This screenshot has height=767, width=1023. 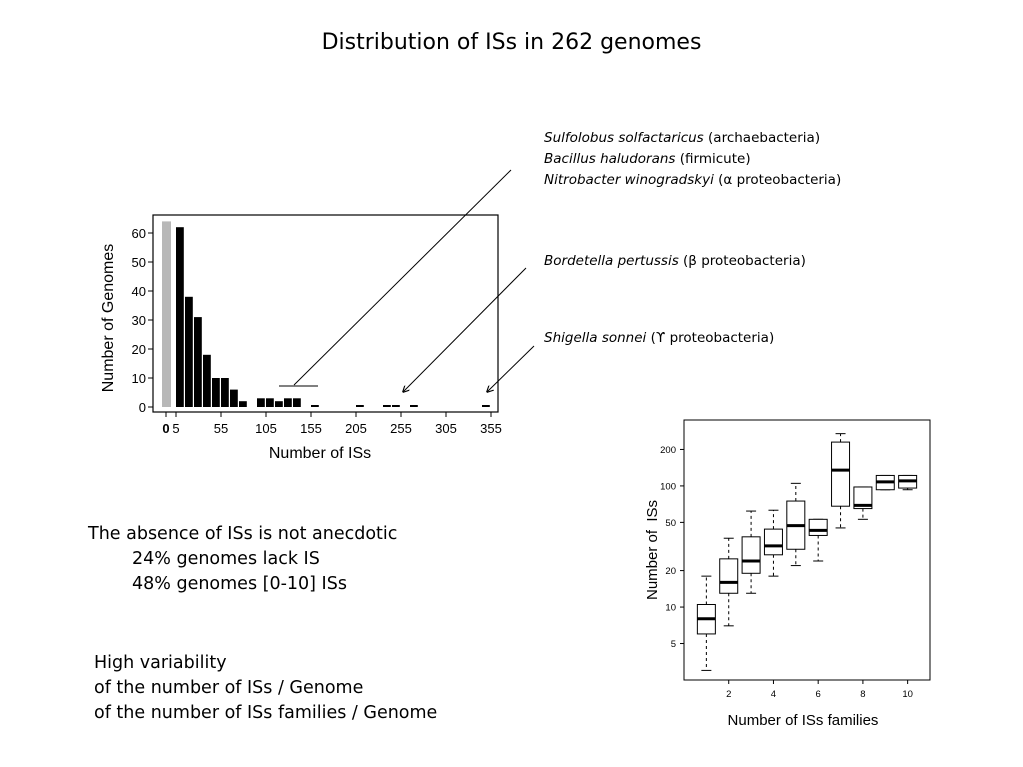 I want to click on x-tick-label: 6, so click(x=818, y=694).